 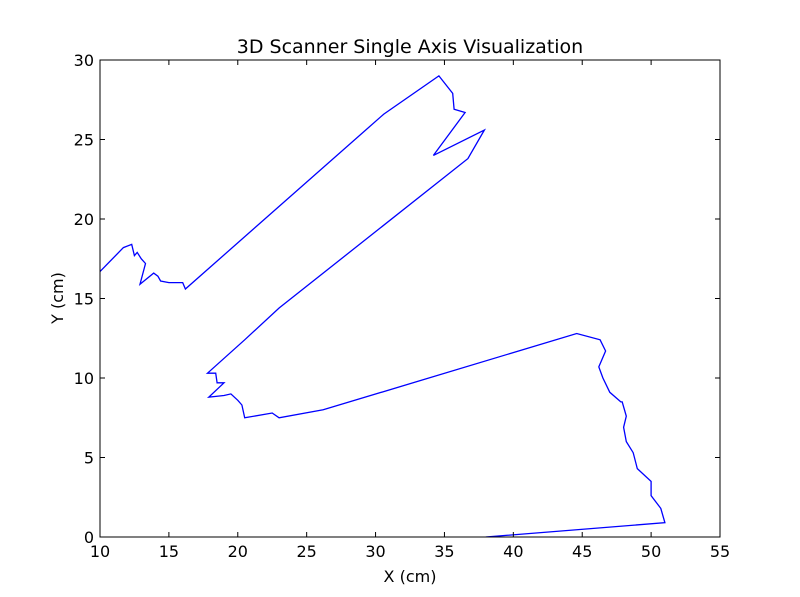 I want to click on y-tick-label: 10, so click(x=84, y=378).